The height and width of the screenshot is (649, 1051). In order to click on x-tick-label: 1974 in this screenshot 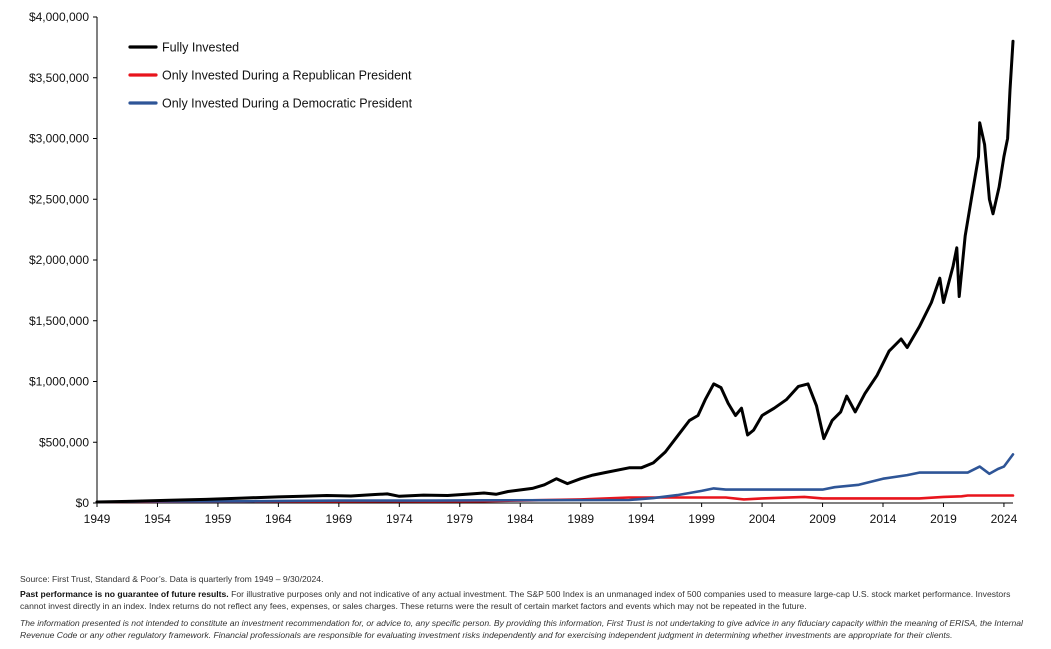, I will do `click(399, 519)`.